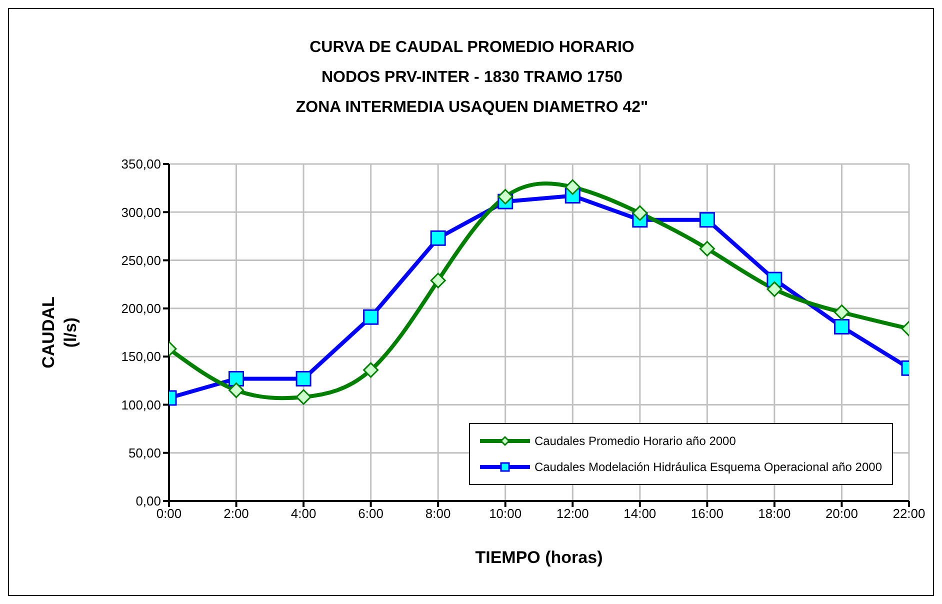 This screenshot has height=604, width=942. What do you see at coordinates (371, 514) in the screenshot?
I see `x-tick-label: 6:00` at bounding box center [371, 514].